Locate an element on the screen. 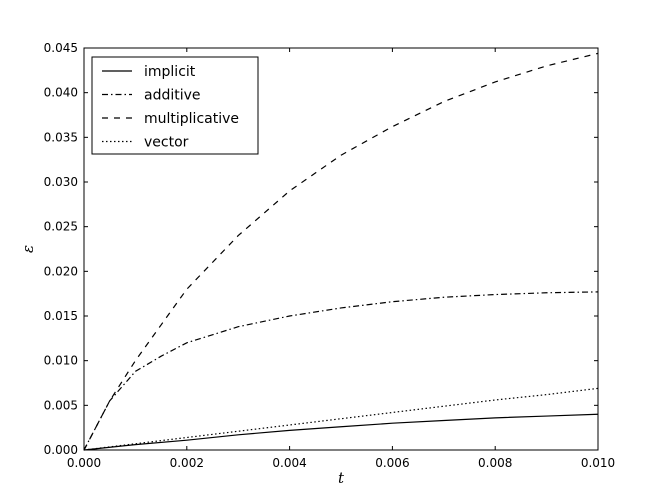 The image size is (664, 501). legend-label-multiplicative: multiplicative is located at coordinates (191, 119).